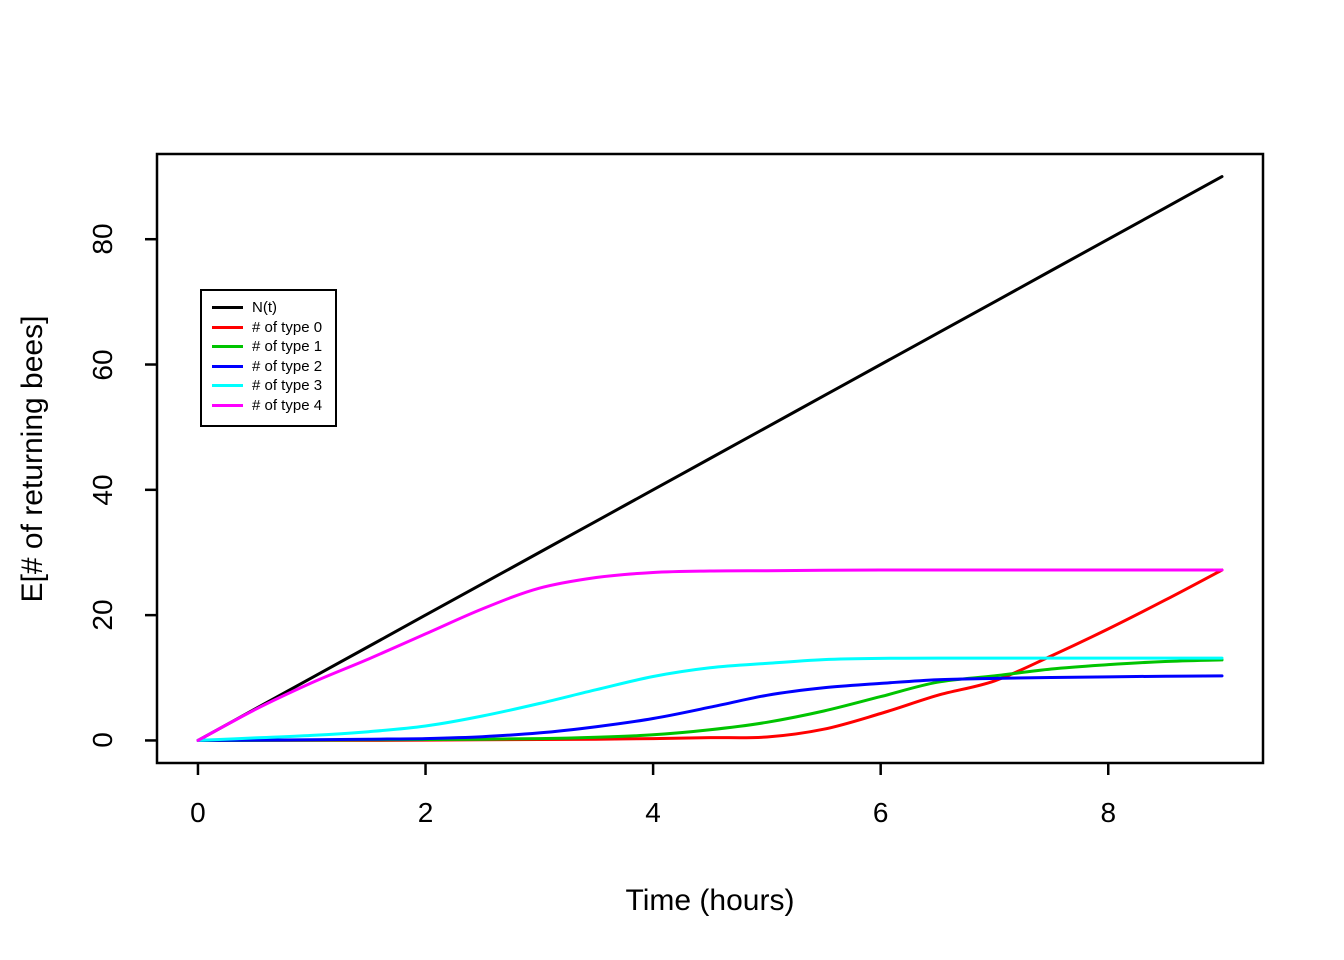  What do you see at coordinates (653, 812) in the screenshot?
I see `x-tick-label: 4` at bounding box center [653, 812].